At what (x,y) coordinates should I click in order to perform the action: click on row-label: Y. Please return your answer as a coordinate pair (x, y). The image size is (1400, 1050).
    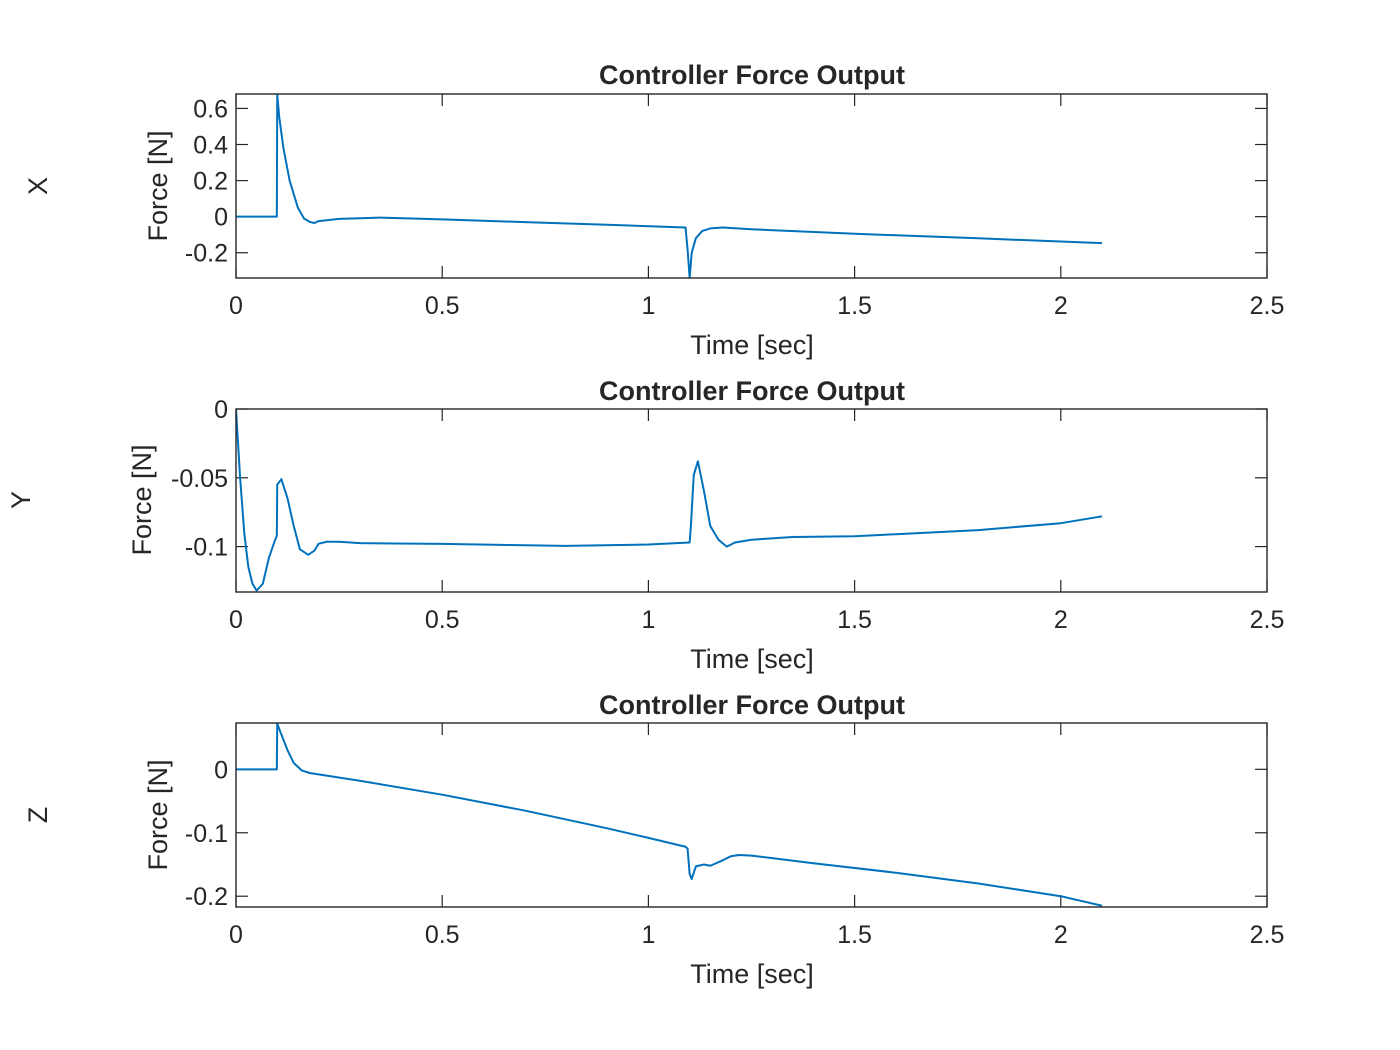
    Looking at the image, I should click on (21, 500).